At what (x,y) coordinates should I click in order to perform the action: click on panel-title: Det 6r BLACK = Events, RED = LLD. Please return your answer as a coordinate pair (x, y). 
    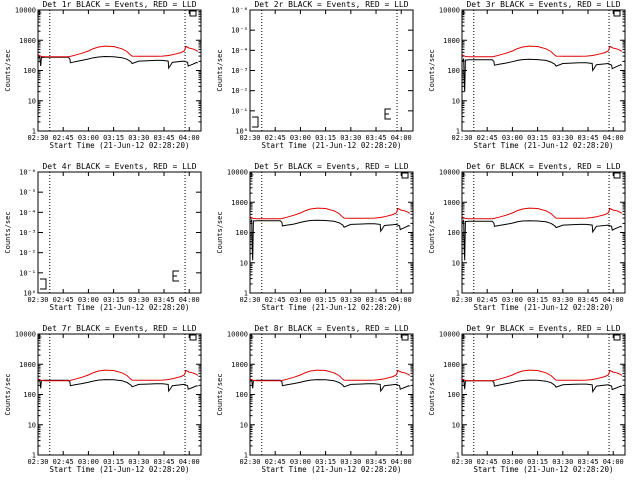
    Looking at the image, I should click on (543, 166).